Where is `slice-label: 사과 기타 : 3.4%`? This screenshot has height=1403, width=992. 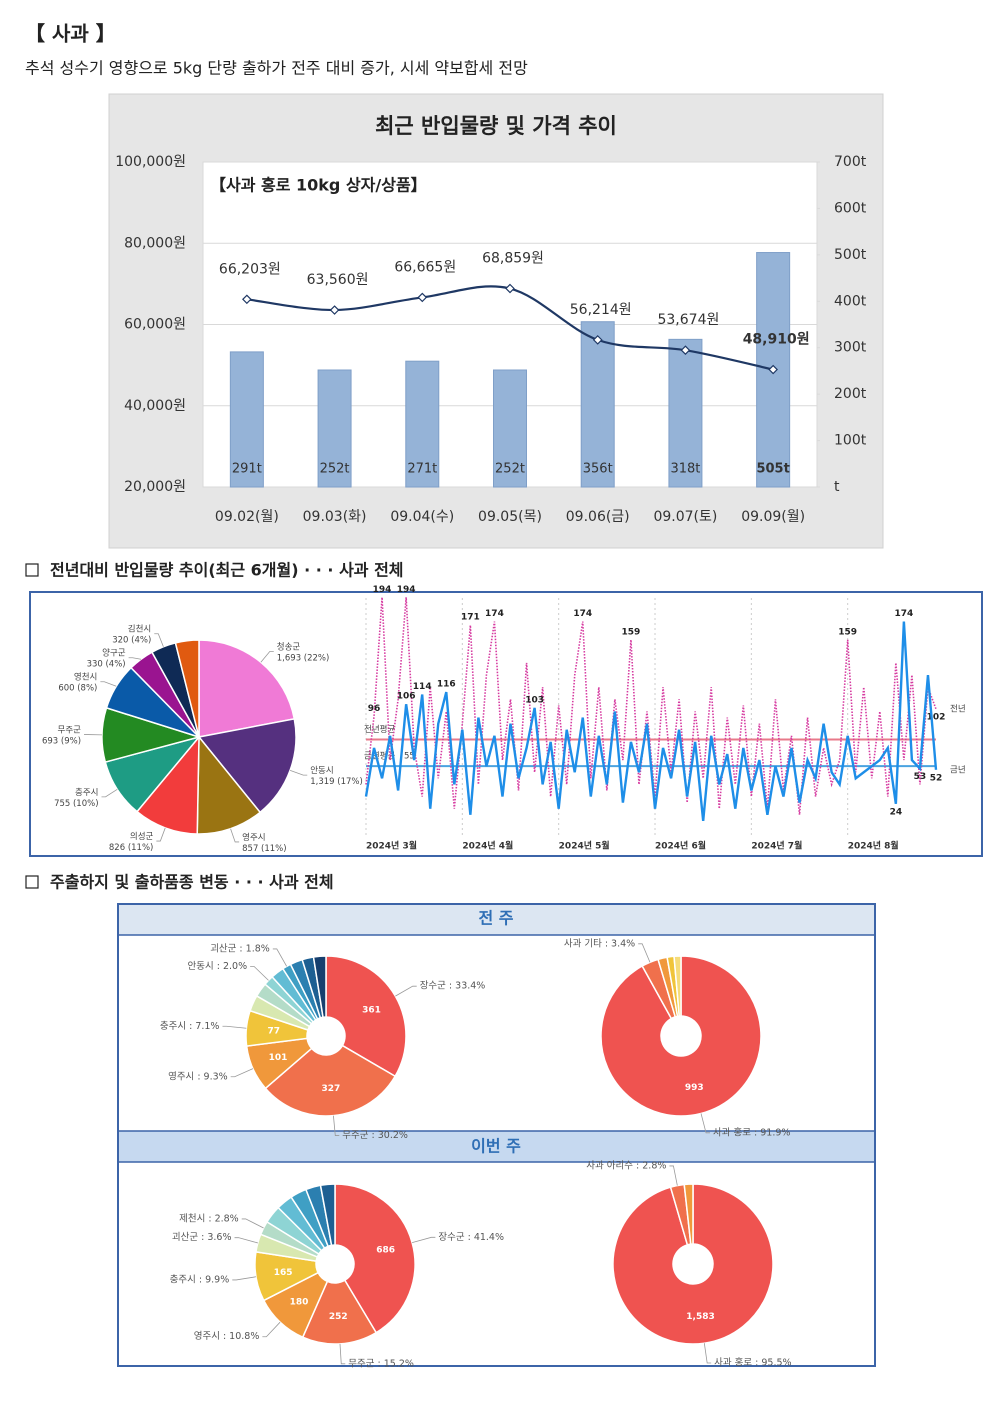
slice-label: 사과 기타 : 3.4% is located at coordinates (599, 943).